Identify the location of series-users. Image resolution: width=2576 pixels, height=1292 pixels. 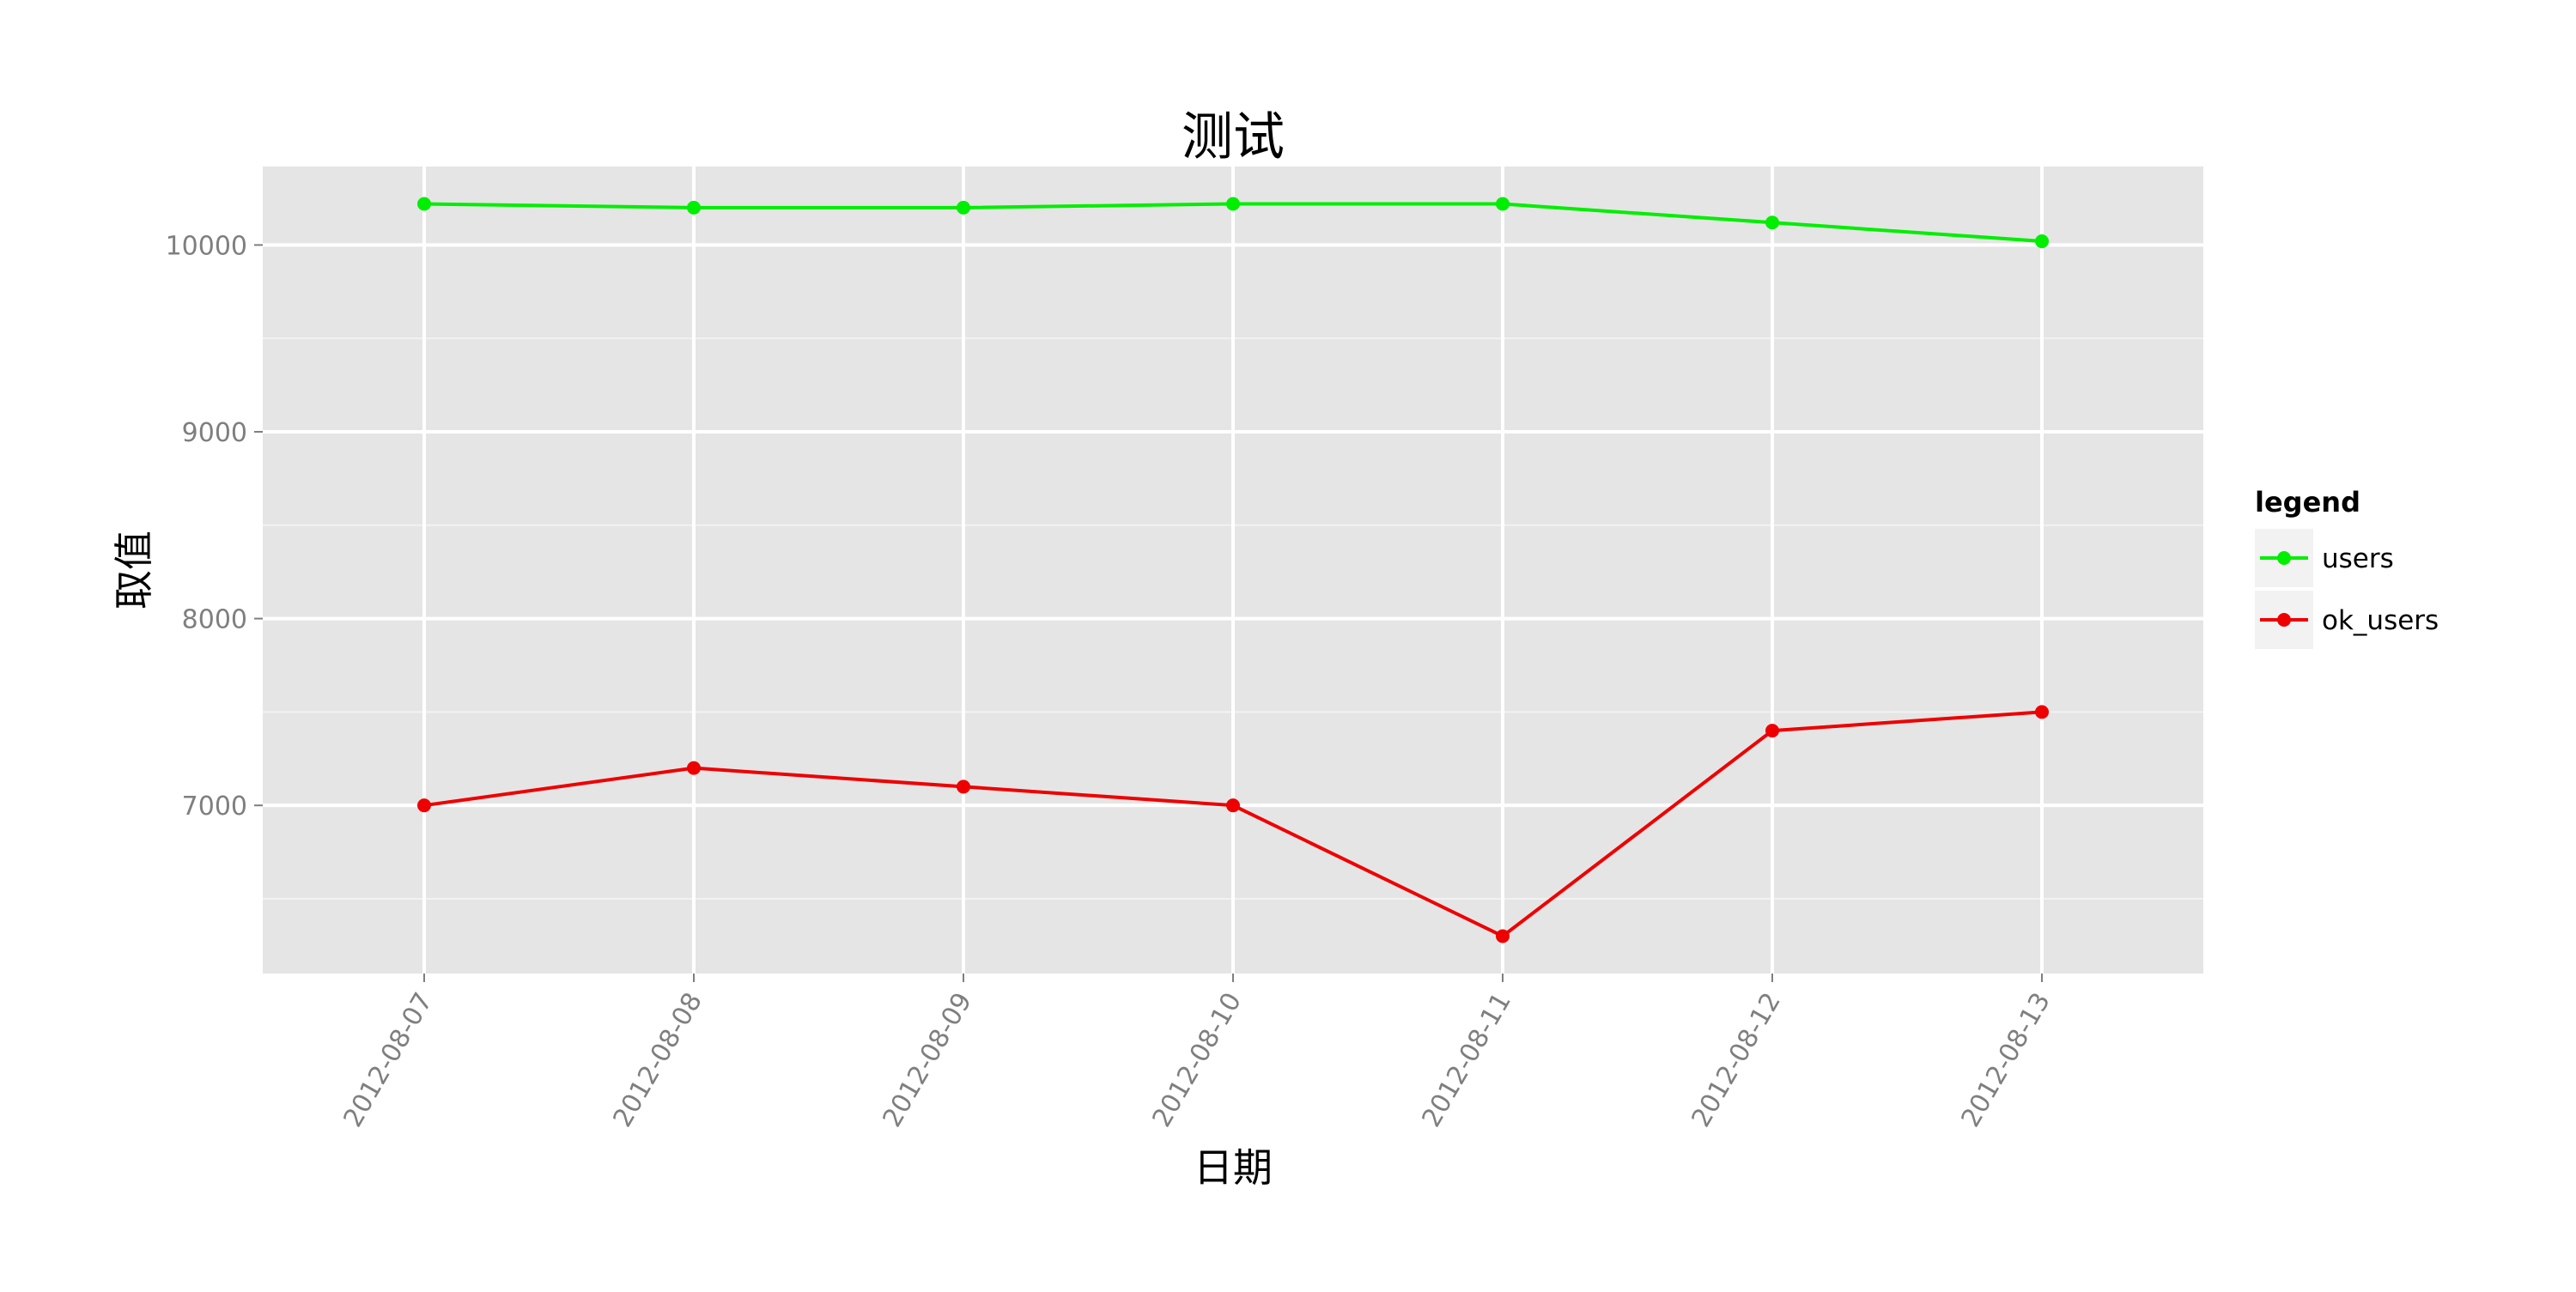
(1233, 223).